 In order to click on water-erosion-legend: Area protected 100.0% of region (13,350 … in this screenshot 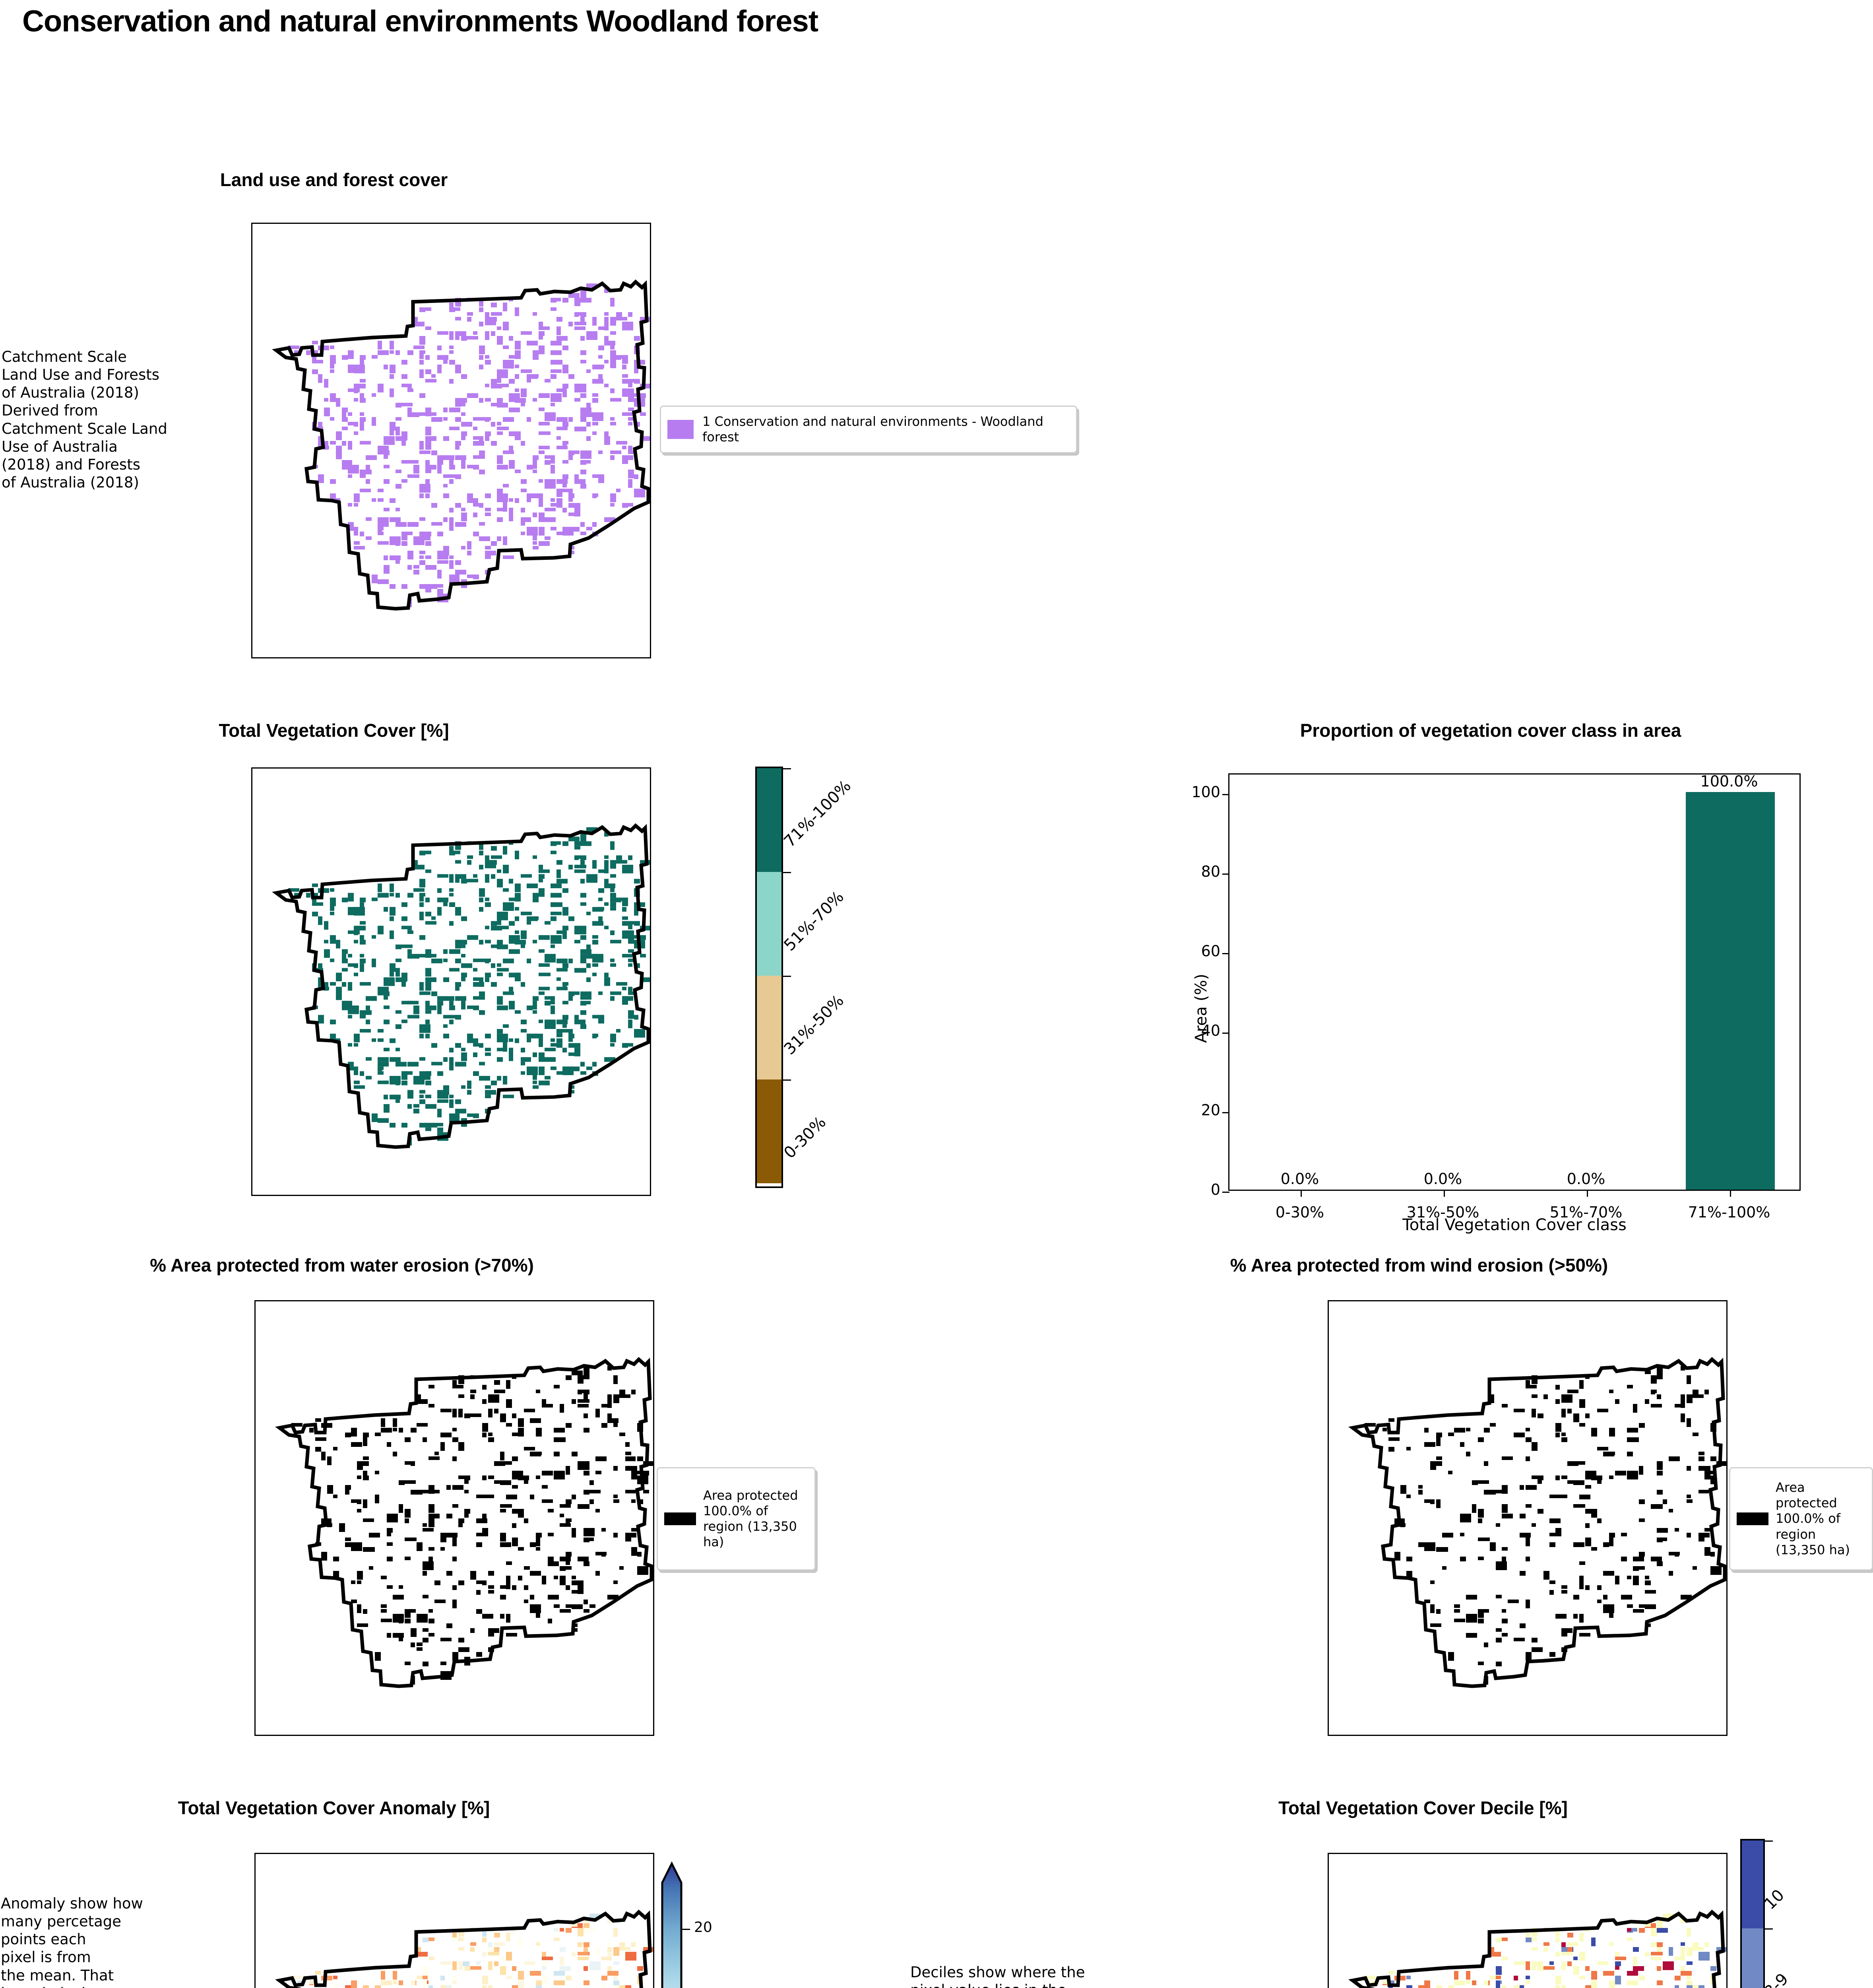, I will do `click(737, 1519)`.